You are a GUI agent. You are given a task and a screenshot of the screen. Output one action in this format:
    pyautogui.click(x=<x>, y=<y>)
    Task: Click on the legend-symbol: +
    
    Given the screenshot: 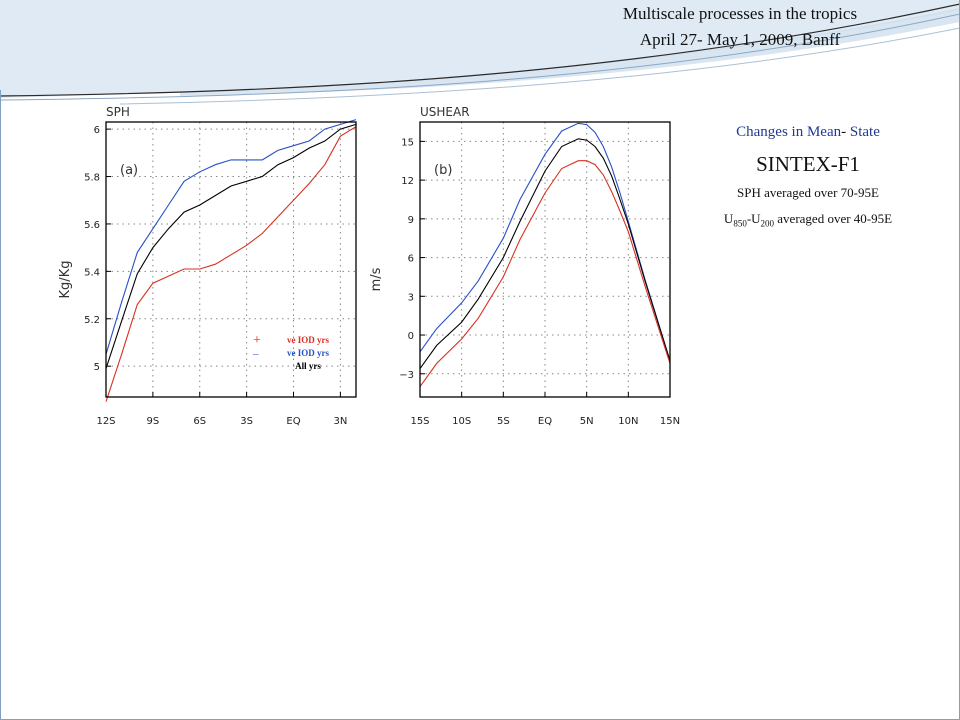 What is the action you would take?
    pyautogui.click(x=257, y=340)
    